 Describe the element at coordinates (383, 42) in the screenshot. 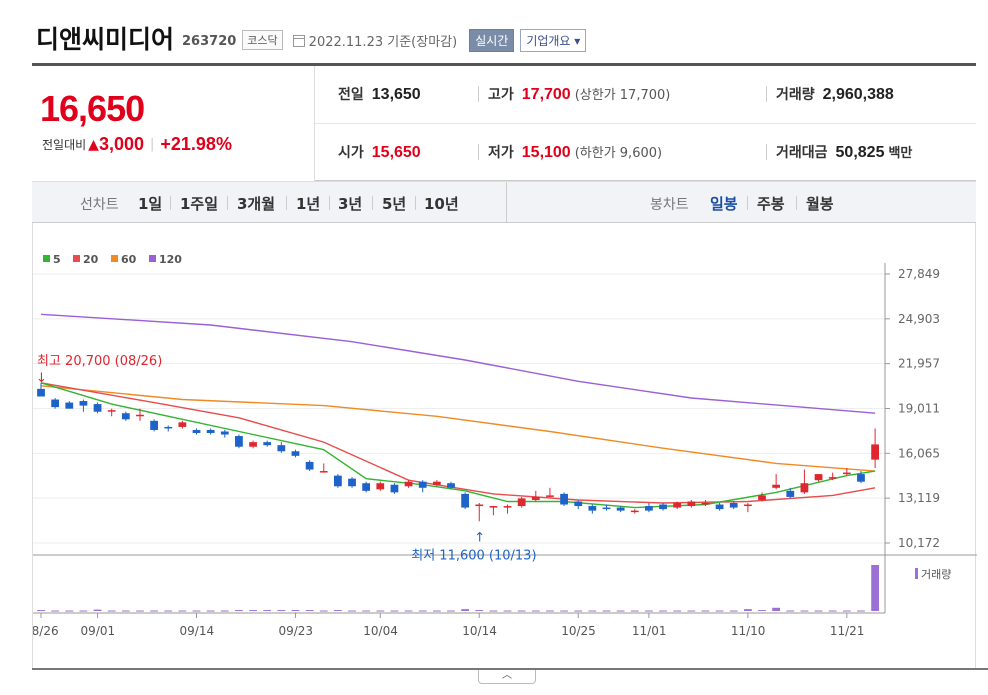

I see `base-date: 2022.11.23 기준(장마감)` at that location.